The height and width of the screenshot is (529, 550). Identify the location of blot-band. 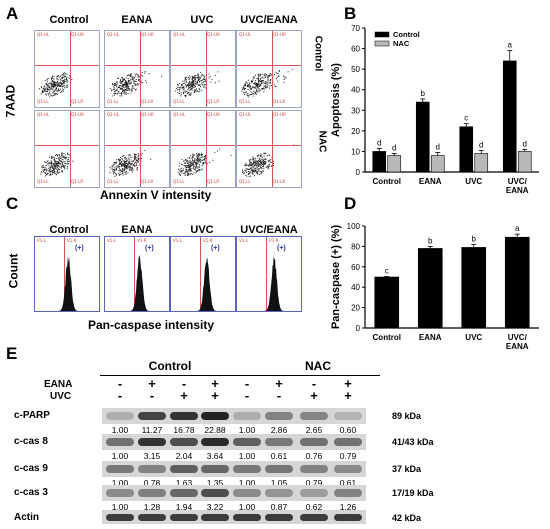
(152, 416).